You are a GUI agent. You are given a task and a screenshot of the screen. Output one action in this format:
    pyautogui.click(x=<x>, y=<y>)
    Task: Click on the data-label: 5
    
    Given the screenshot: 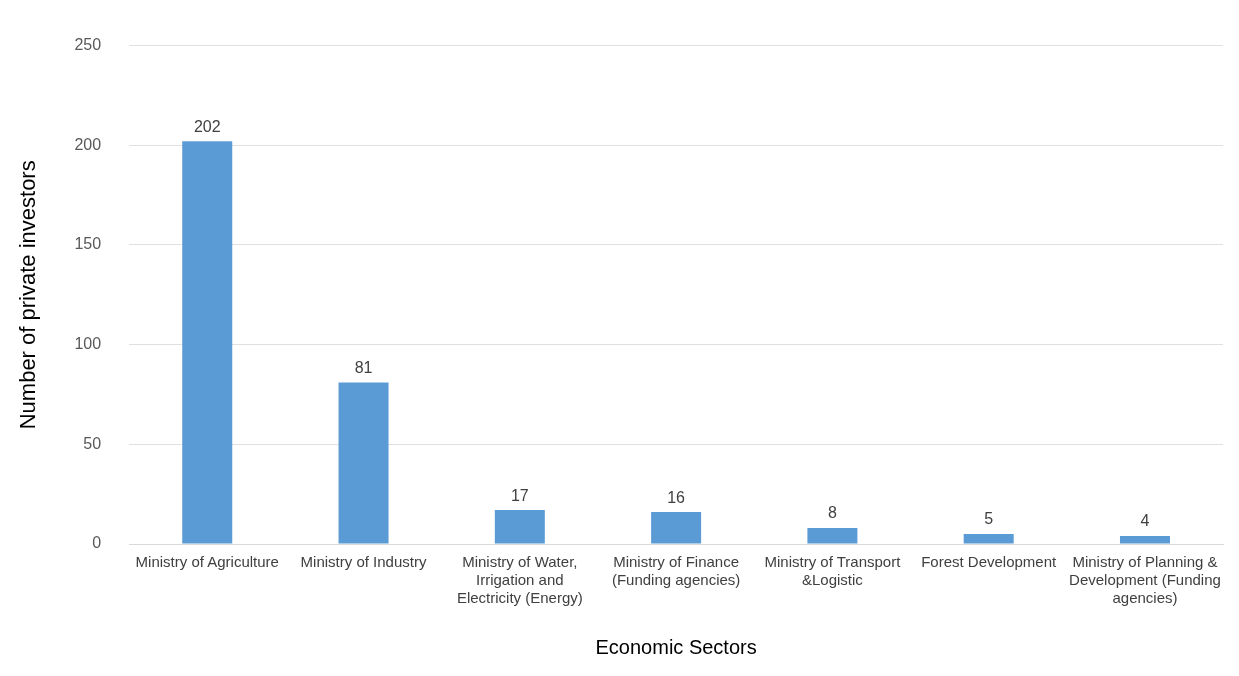 What is the action you would take?
    pyautogui.click(x=989, y=519)
    